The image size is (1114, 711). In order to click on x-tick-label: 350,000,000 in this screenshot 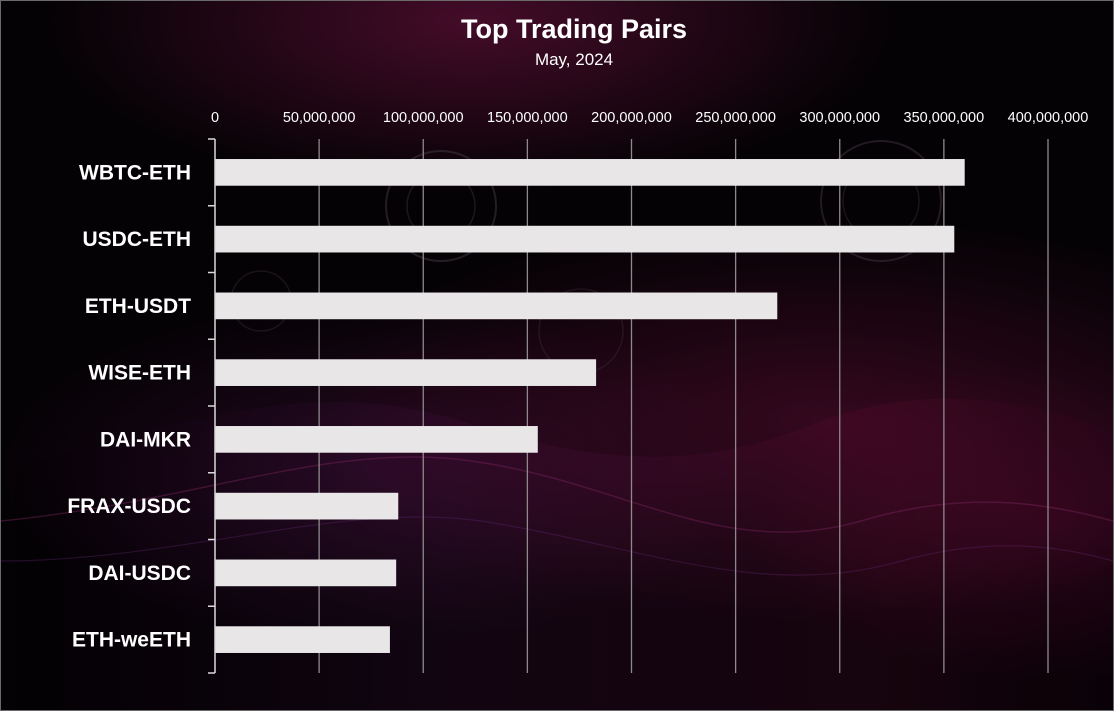, I will do `click(944, 118)`.